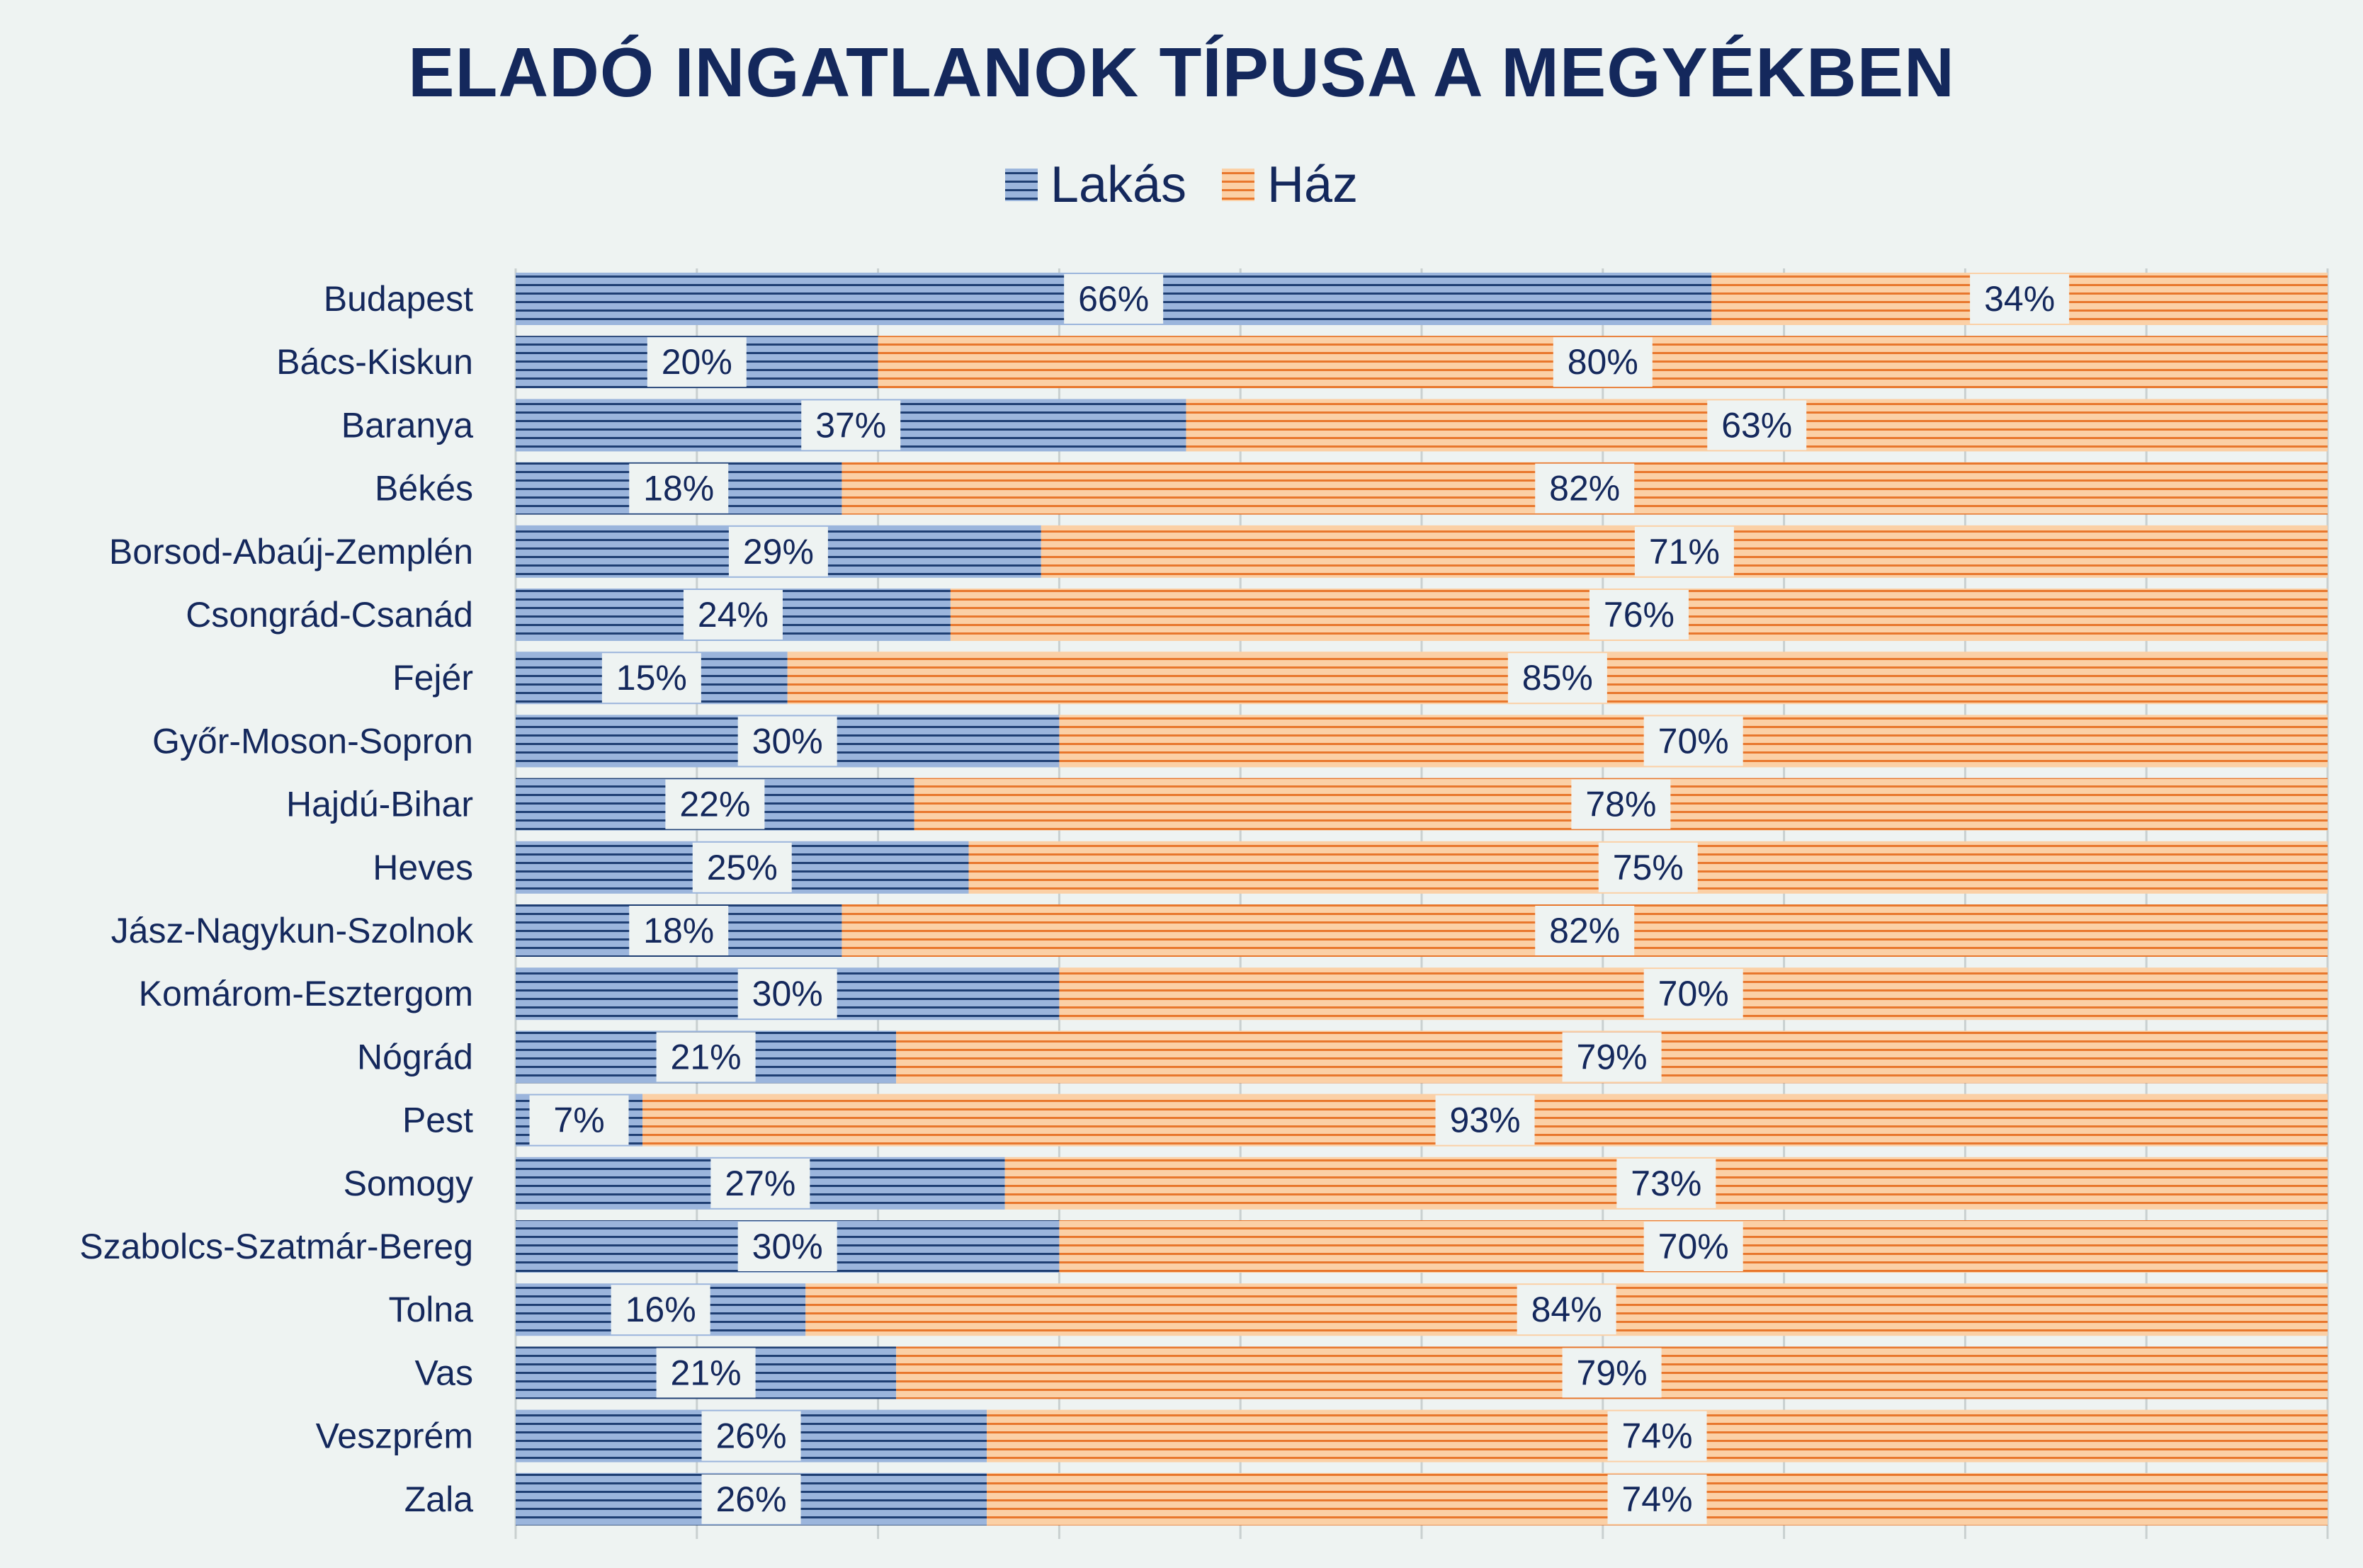 This screenshot has height=1568, width=2363. What do you see at coordinates (1181, 72) in the screenshot?
I see `chart-title: ELADÓ INGATLANOK TÍPUSA A MEGYÉKBEN` at bounding box center [1181, 72].